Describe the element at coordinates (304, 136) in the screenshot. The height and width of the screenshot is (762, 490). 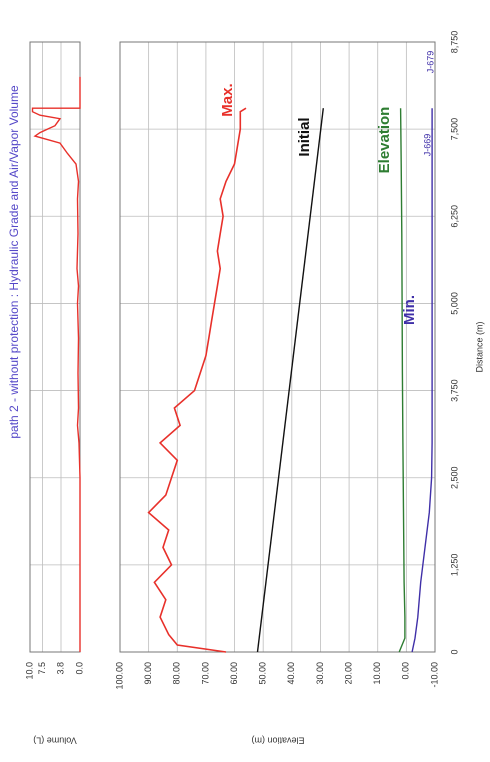
I see `initial-label: Initial` at that location.